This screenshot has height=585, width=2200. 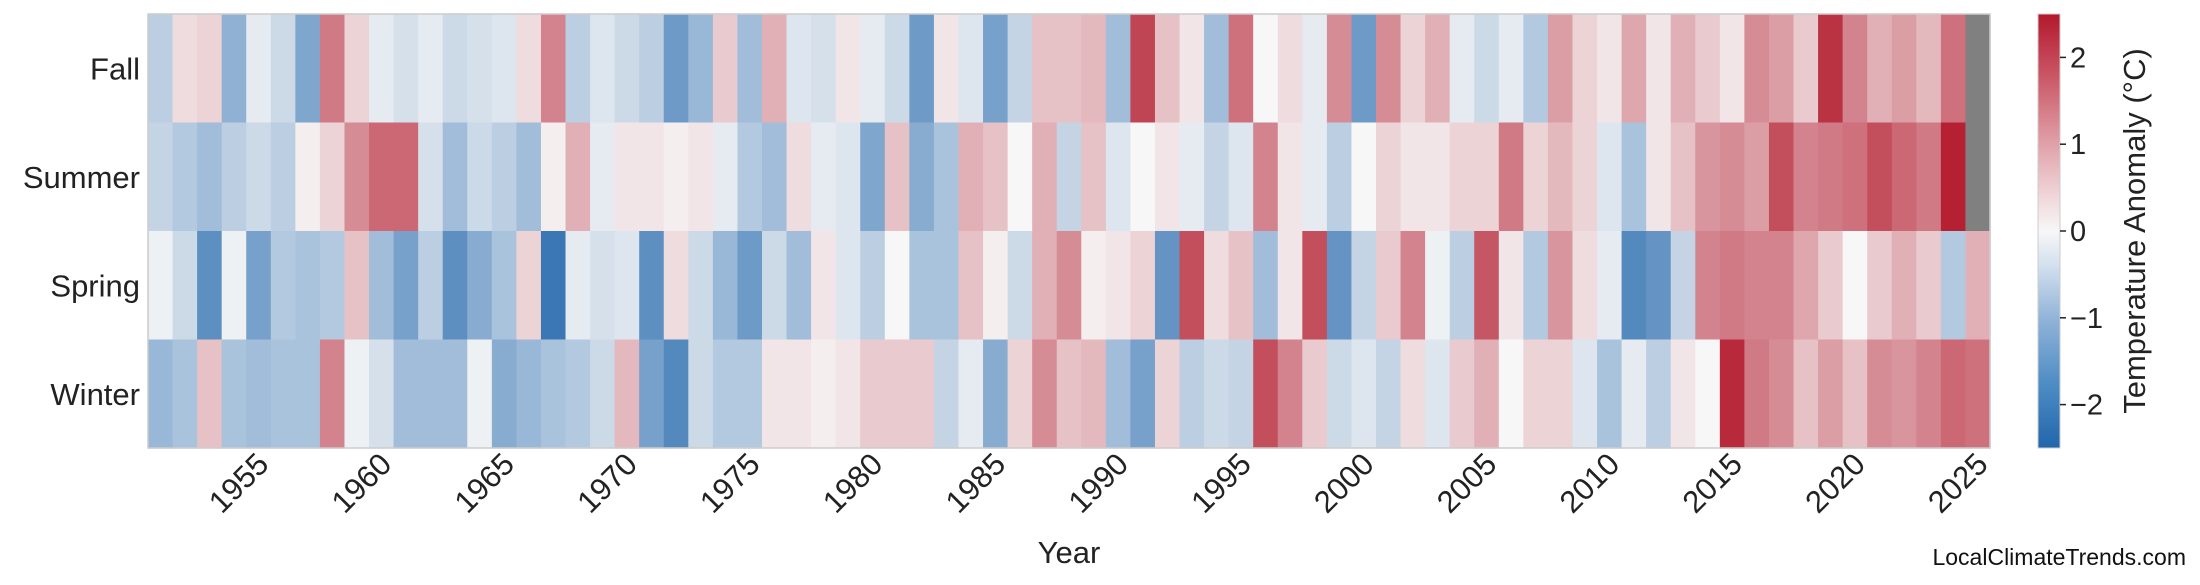 What do you see at coordinates (1069, 552) in the screenshot?
I see `x-axis-label: Year` at bounding box center [1069, 552].